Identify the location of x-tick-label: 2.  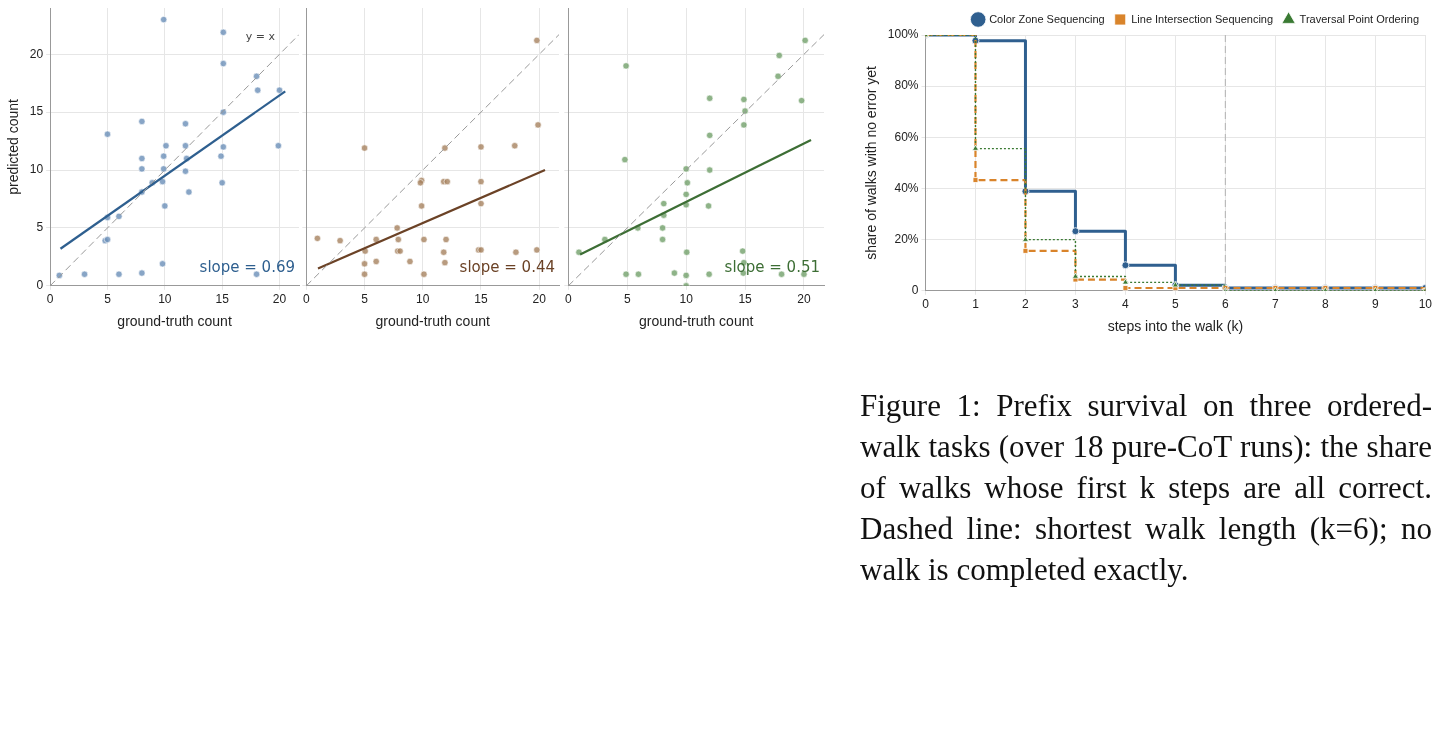
(1026, 304).